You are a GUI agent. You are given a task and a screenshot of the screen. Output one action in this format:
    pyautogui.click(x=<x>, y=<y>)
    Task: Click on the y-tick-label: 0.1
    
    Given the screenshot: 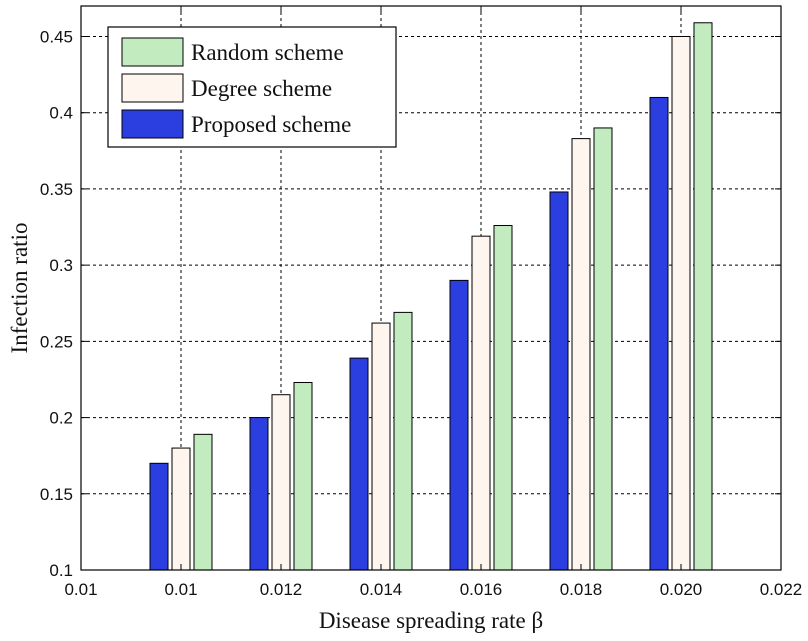 What is the action you would take?
    pyautogui.click(x=61, y=570)
    